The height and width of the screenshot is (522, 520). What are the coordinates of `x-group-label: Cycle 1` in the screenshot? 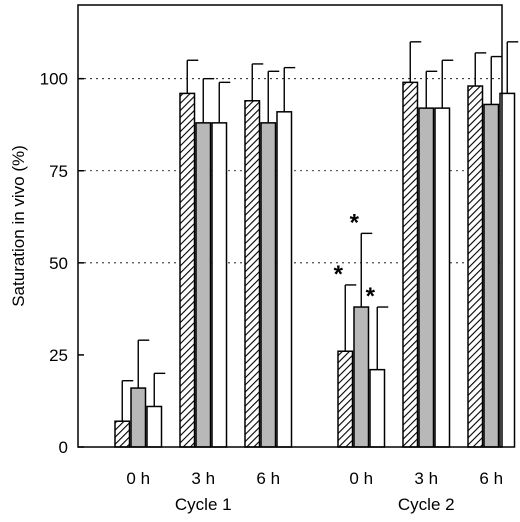 It's located at (203, 504).